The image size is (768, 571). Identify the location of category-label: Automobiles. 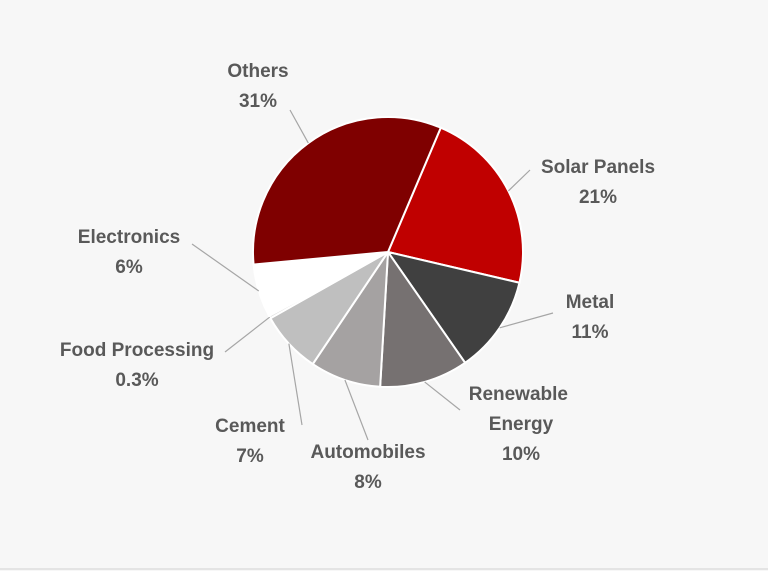
(367, 452).